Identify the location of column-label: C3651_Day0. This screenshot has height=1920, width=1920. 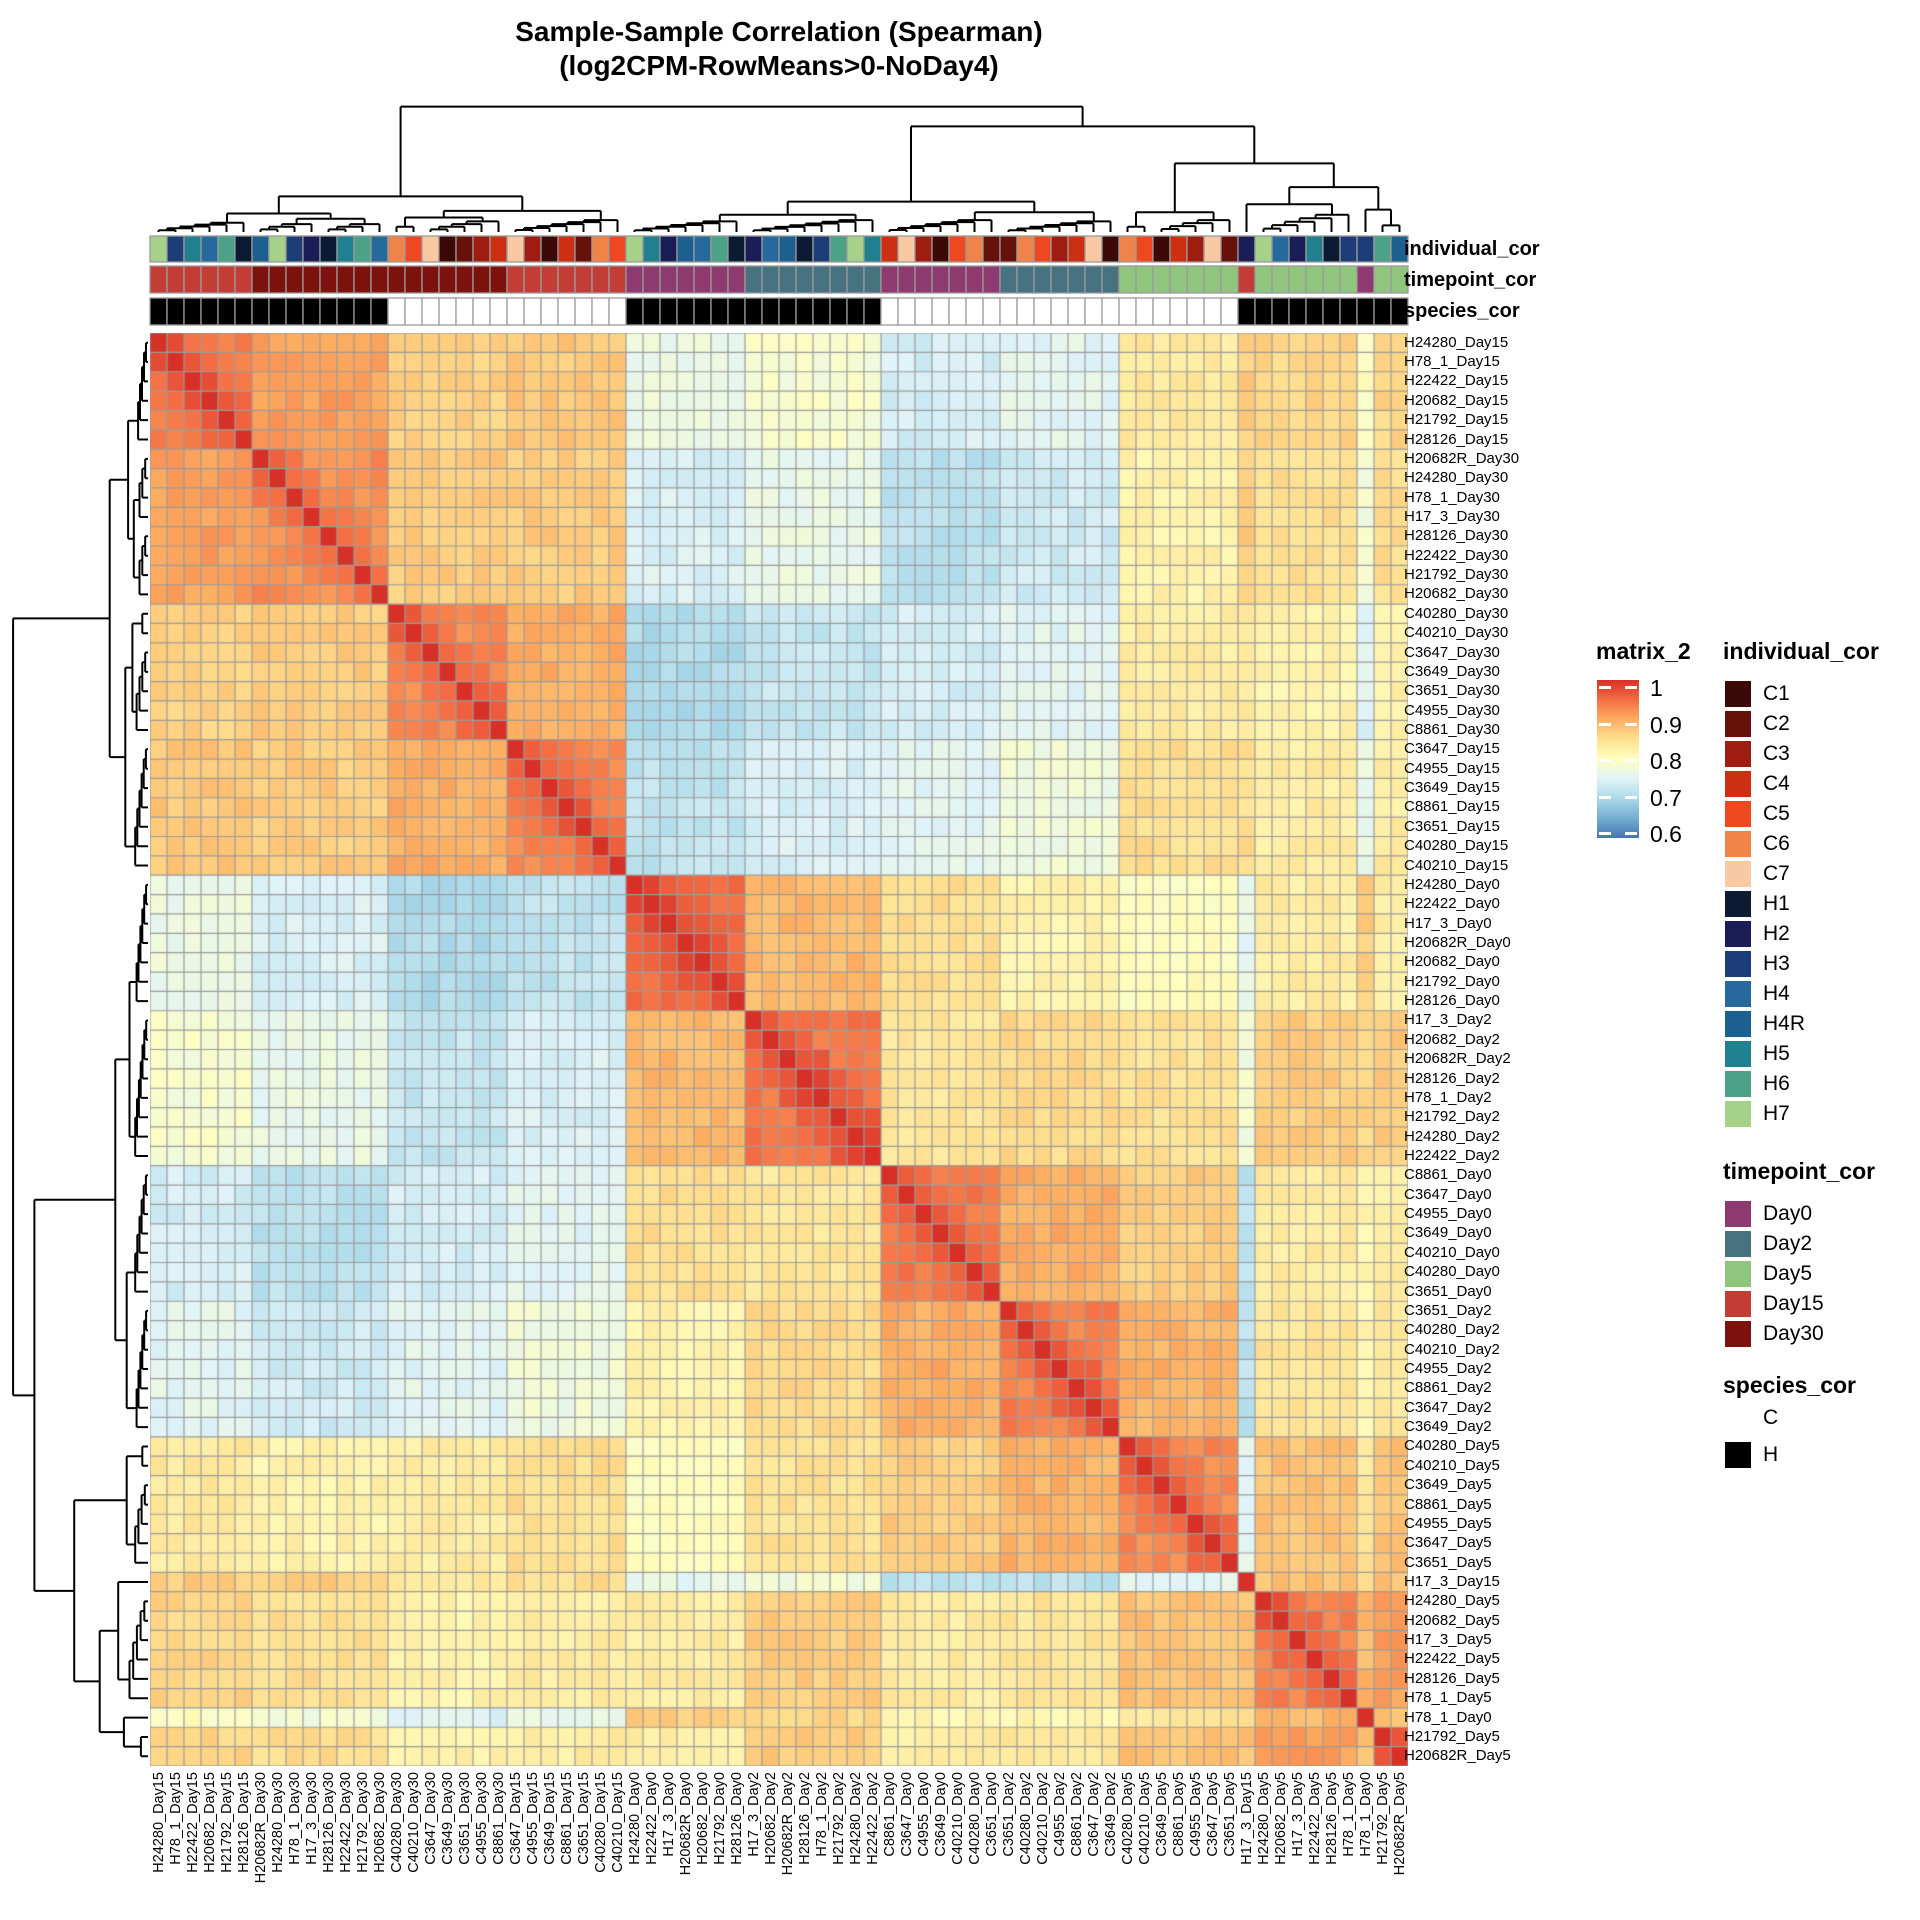
(991, 1814).